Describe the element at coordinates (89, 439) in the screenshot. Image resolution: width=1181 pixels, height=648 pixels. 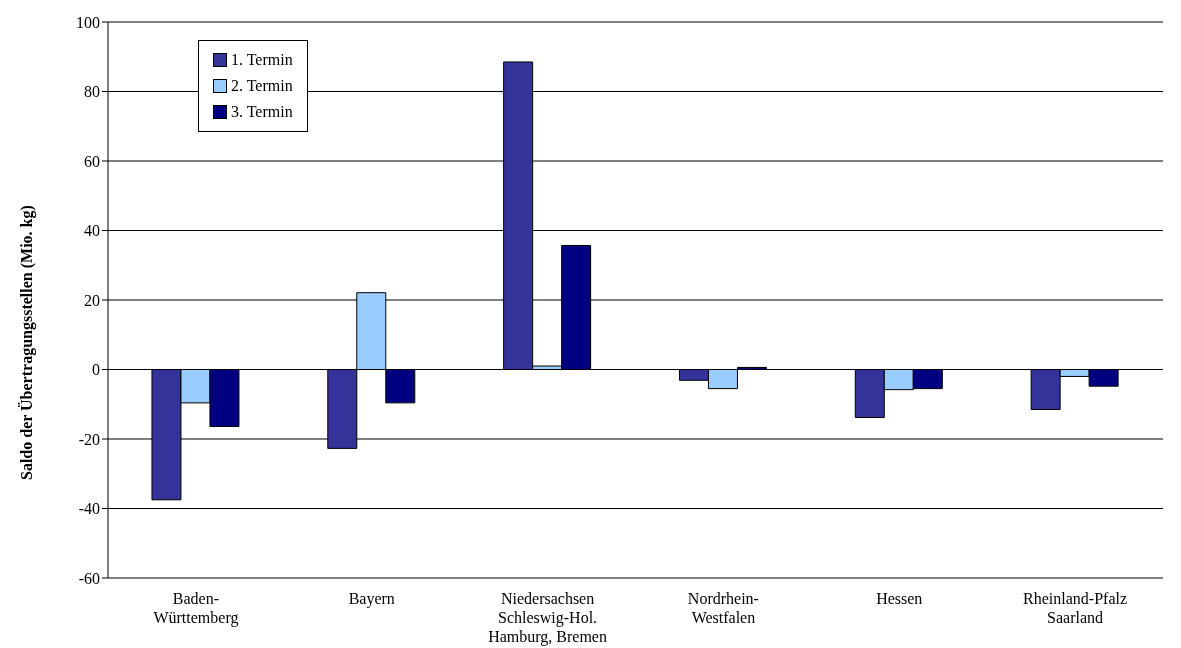
I see `y-tick-label: -20` at that location.